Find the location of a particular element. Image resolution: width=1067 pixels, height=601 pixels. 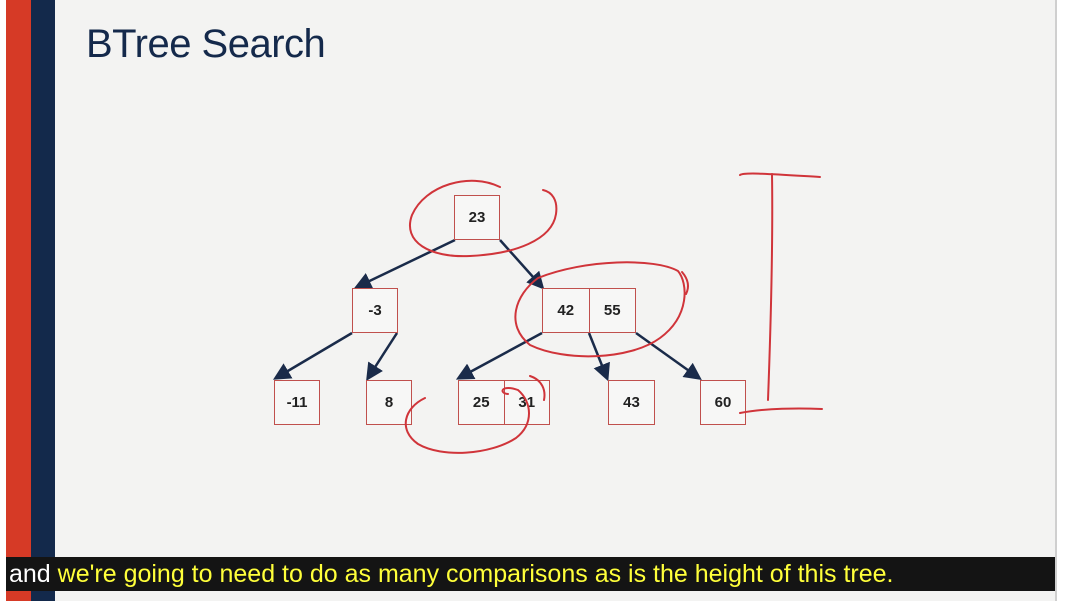

node-key: 43 is located at coordinates (631, 402).